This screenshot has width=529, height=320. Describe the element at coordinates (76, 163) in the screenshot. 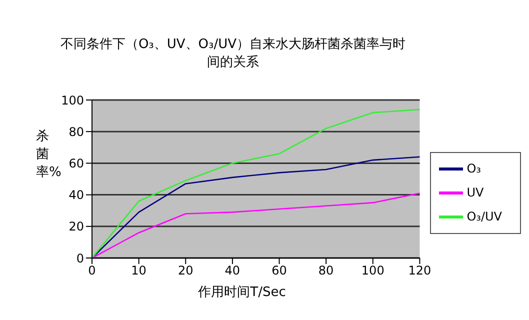

I see `y-tick-label: 60` at that location.